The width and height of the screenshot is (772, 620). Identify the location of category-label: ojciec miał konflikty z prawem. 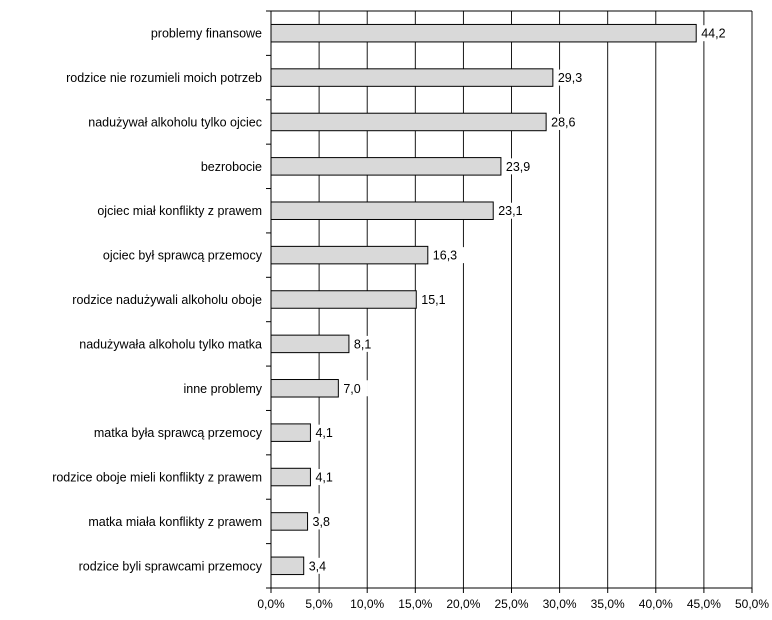
(179, 211).